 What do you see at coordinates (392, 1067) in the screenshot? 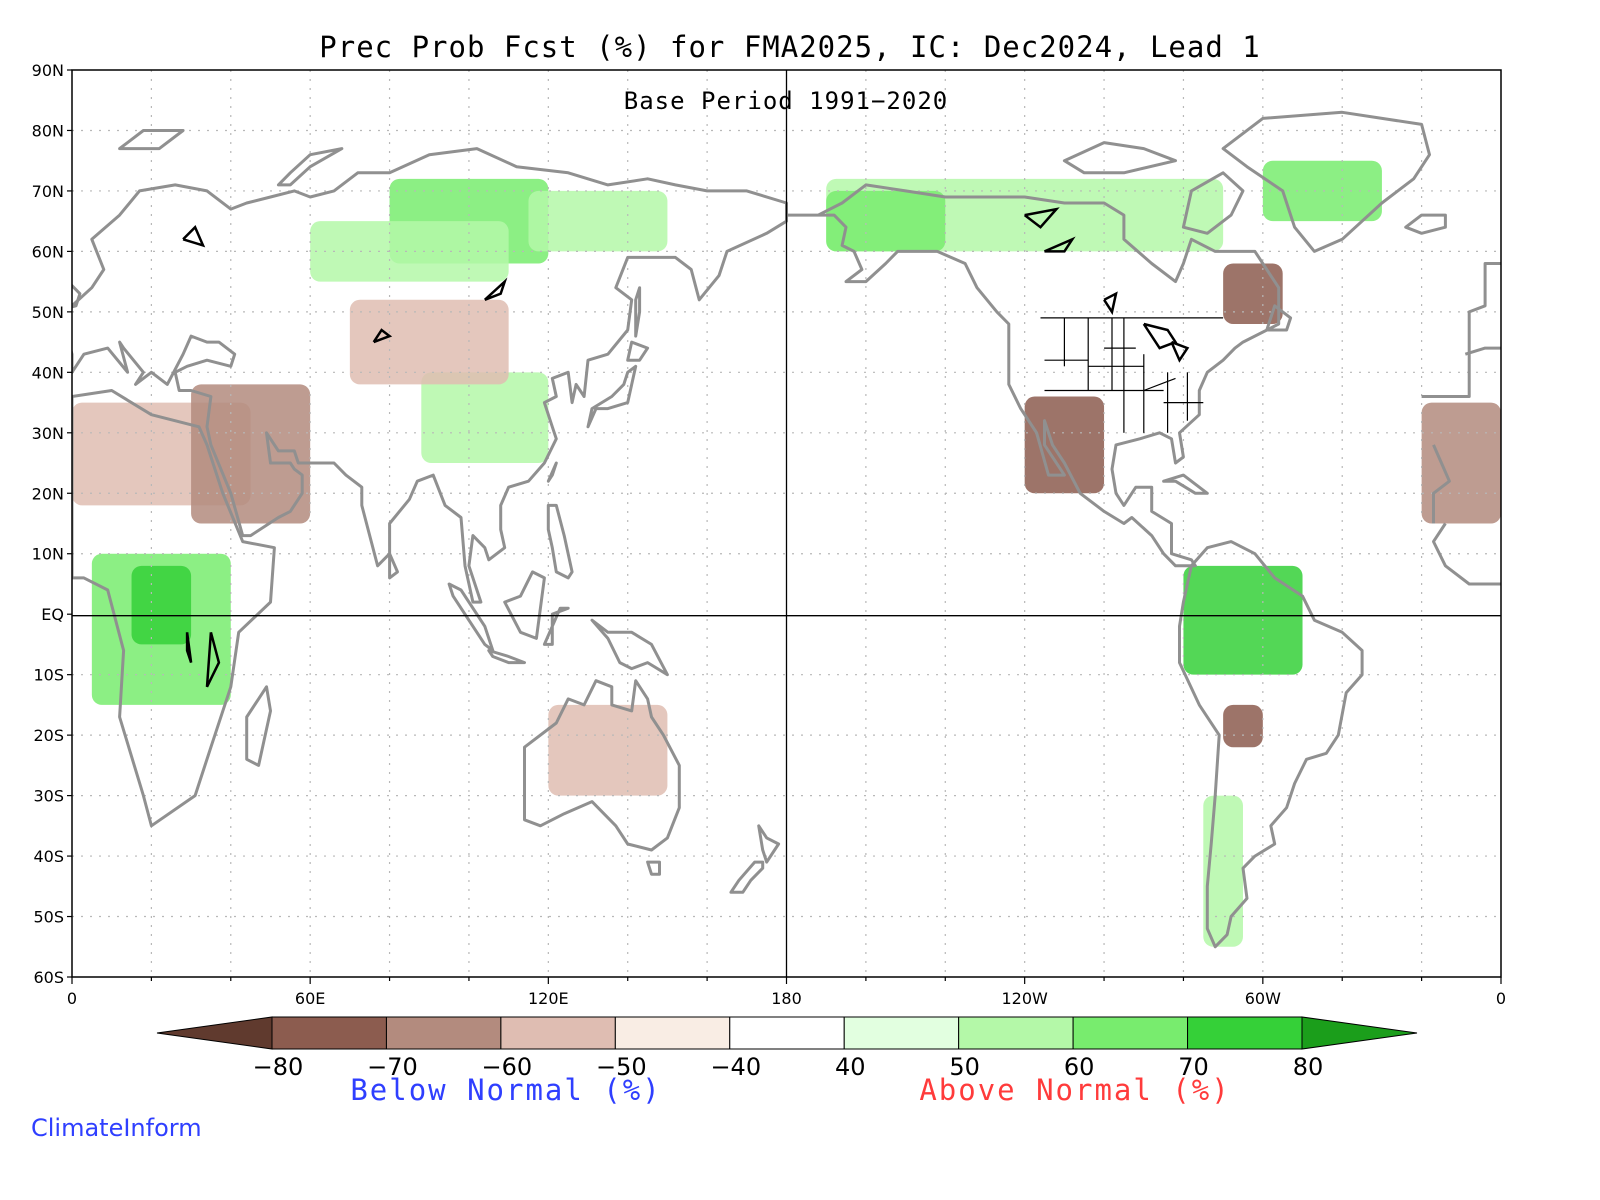
I see `colorbar-tick-label: −70` at bounding box center [392, 1067].